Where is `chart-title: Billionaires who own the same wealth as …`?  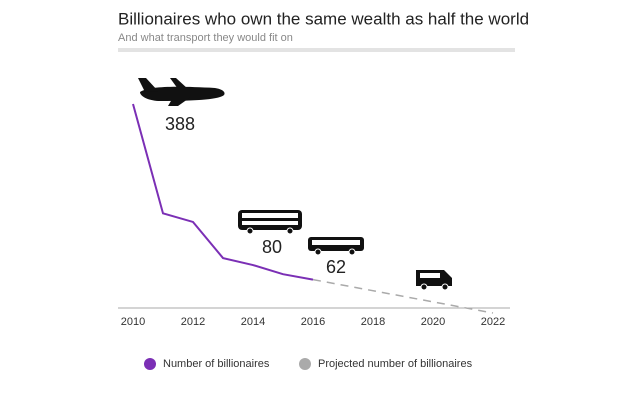
chart-title: Billionaires who own the same wealth as … is located at coordinates (323, 18).